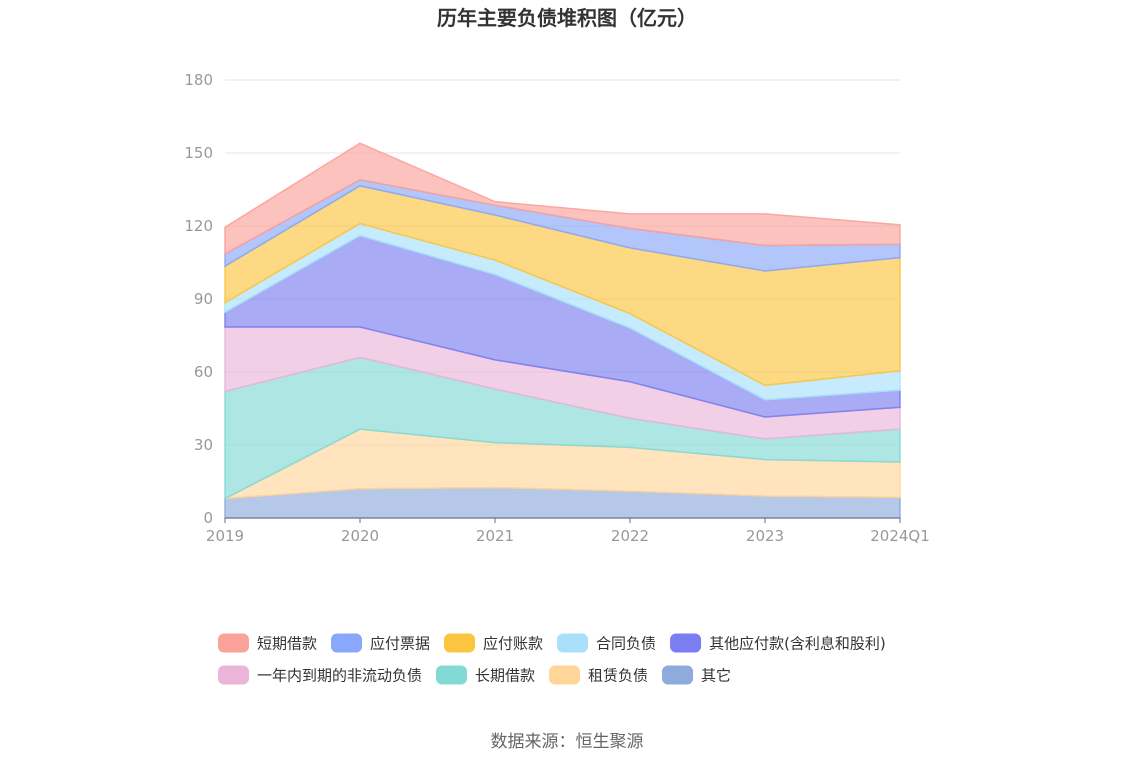 This screenshot has width=1134, height=766. Describe the element at coordinates (630, 536) in the screenshot. I see `x-tick-label: 2022` at that location.